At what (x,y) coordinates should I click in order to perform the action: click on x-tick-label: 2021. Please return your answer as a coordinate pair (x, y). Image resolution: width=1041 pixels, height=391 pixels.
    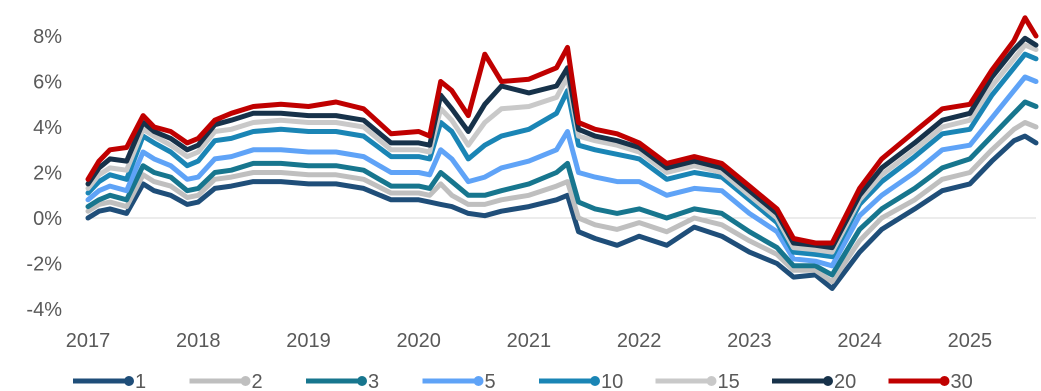
    Looking at the image, I should click on (529, 341).